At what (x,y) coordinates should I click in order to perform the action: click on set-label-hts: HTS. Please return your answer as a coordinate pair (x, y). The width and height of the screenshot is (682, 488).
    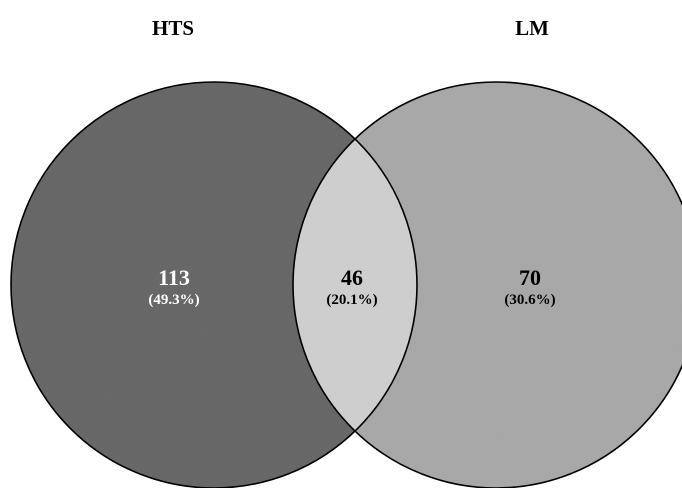
    Looking at the image, I should click on (173, 28).